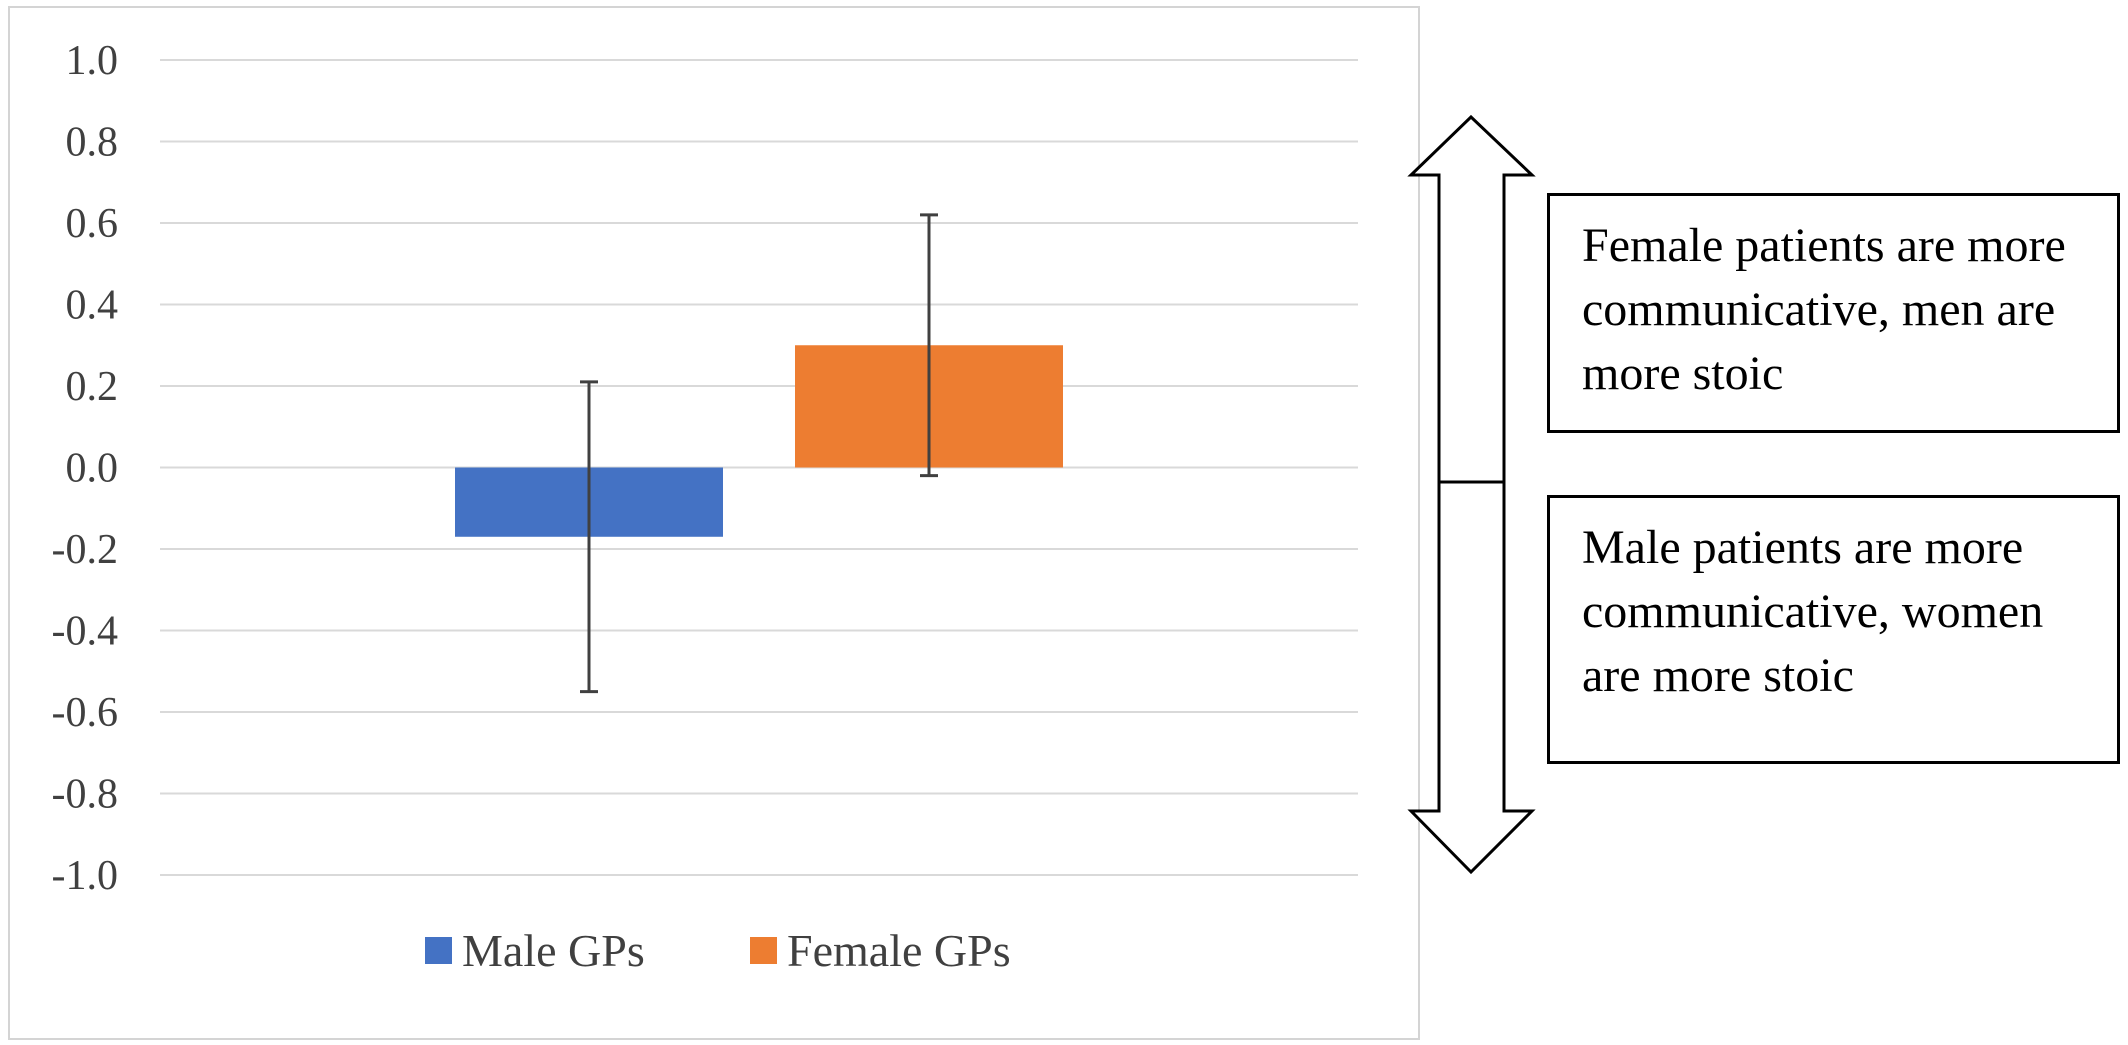 The image size is (2128, 1045). Describe the element at coordinates (553, 950) in the screenshot. I see `legend-label: Male GPs` at that location.